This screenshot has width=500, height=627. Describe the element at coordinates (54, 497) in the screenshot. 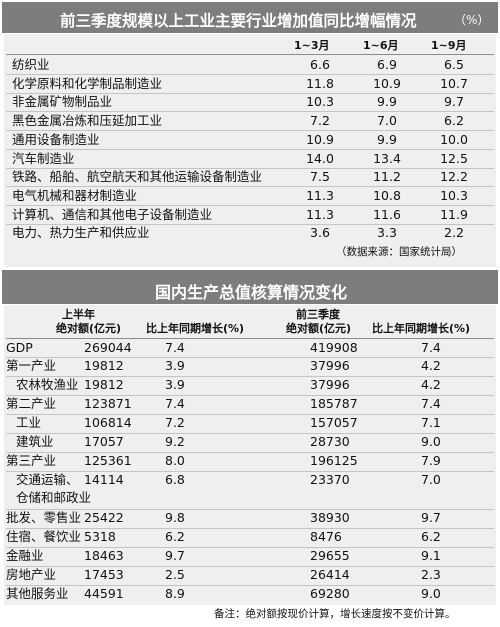

I see `table2-row-label-cont: 仓储和邮政业` at that location.